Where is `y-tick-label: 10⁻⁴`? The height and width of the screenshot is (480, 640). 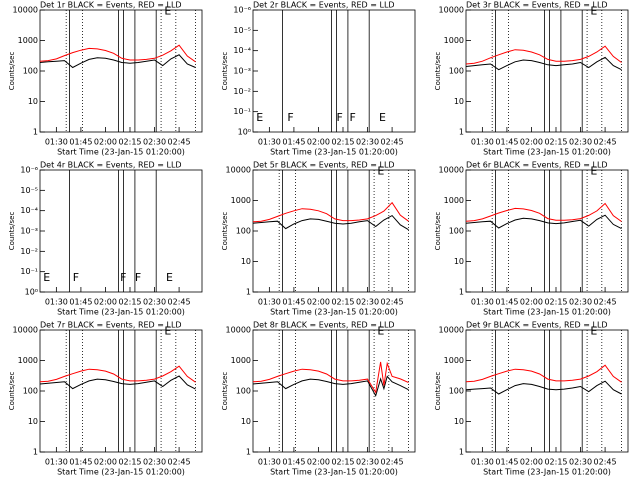 y-tick-label: 10⁻⁴ is located at coordinates (29, 210).